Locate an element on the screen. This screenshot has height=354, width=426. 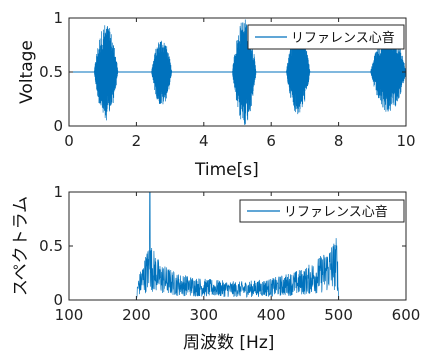
voltage-xtick-label: 6 is located at coordinates (271, 141).